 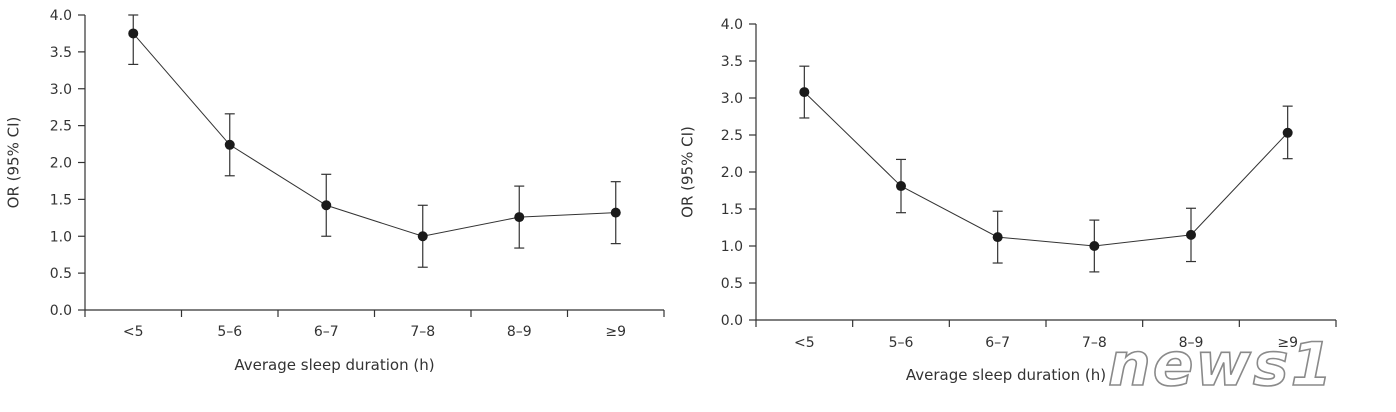 I want to click on series-line, so click(x=1046, y=169).